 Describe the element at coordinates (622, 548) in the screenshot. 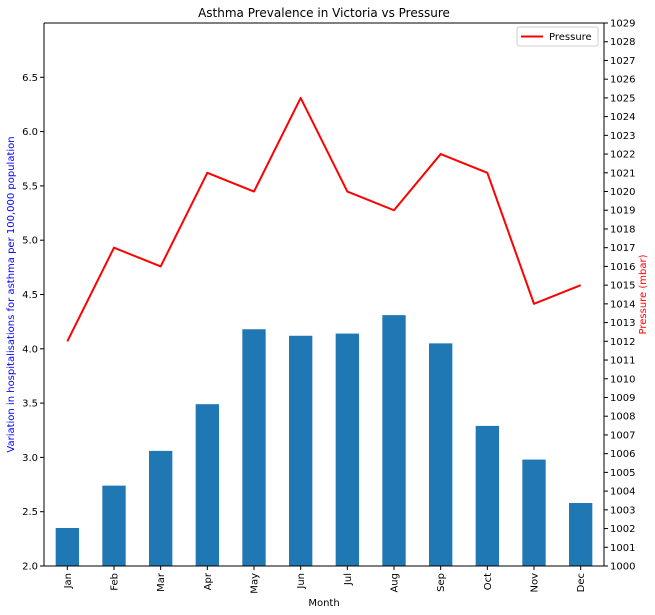

I see `y2-tick-label: 1001` at that location.